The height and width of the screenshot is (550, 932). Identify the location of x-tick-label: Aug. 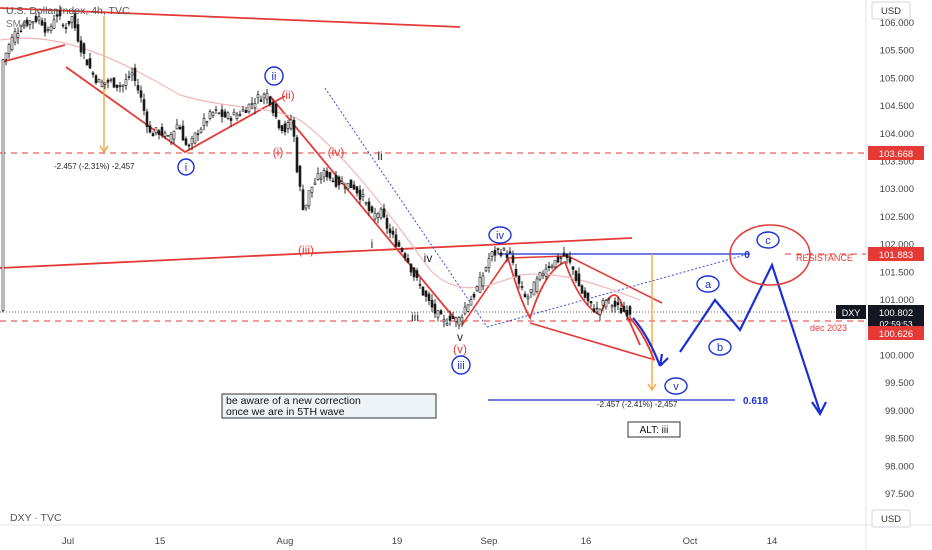
(285, 541).